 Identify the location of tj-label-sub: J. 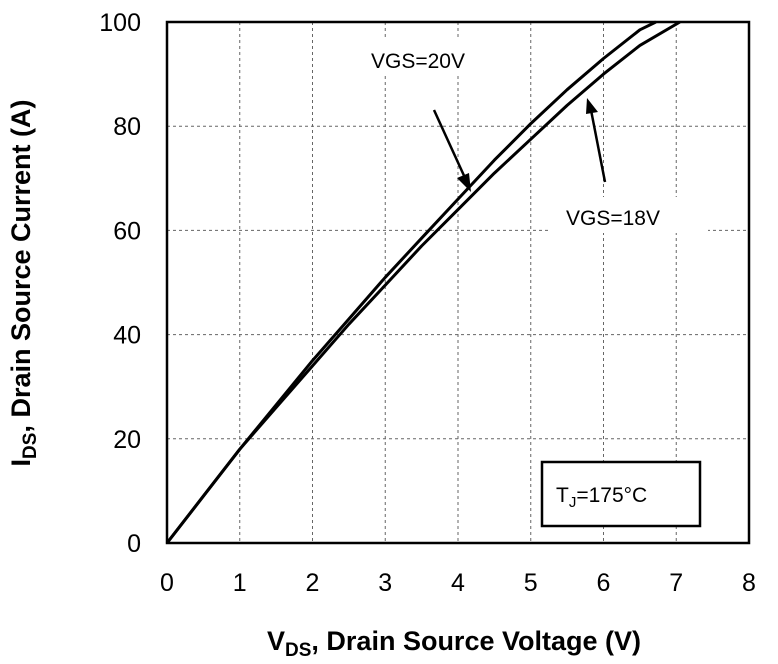
(573, 502).